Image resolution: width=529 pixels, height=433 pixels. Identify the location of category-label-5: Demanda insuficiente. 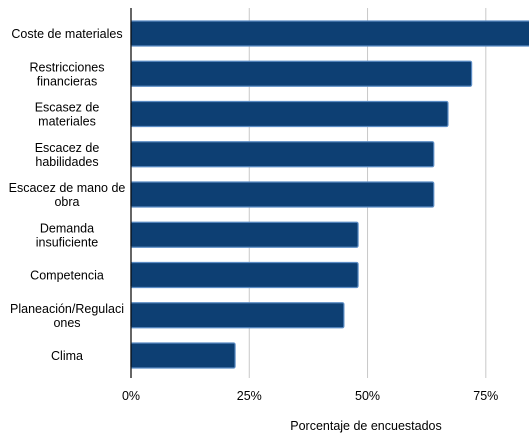
(67, 235).